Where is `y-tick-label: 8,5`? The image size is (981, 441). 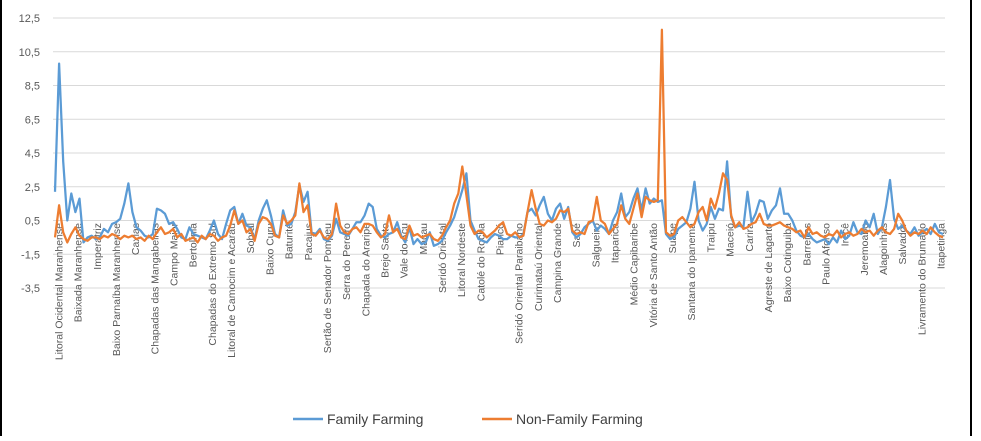 y-tick-label: 8,5 is located at coordinates (32, 87).